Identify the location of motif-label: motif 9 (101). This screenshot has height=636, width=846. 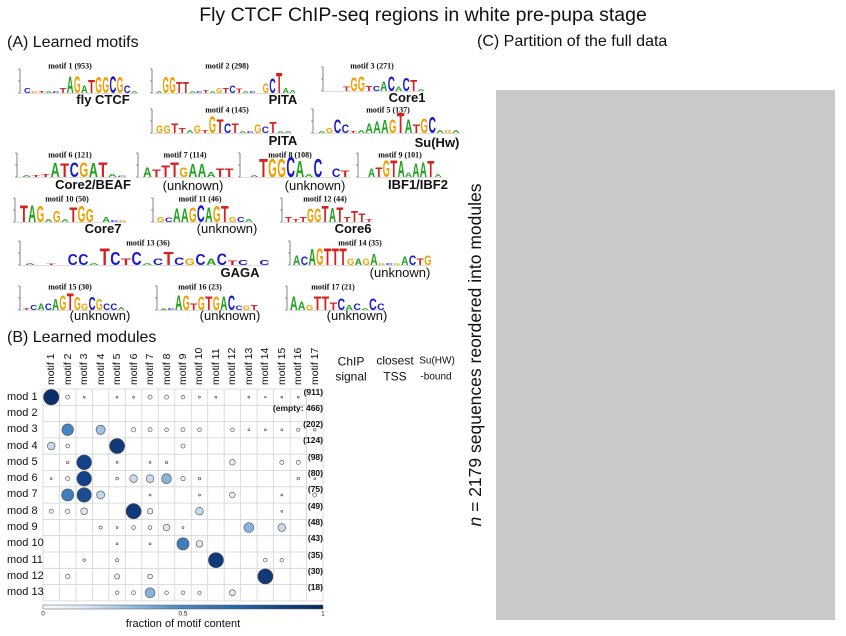
(400, 155).